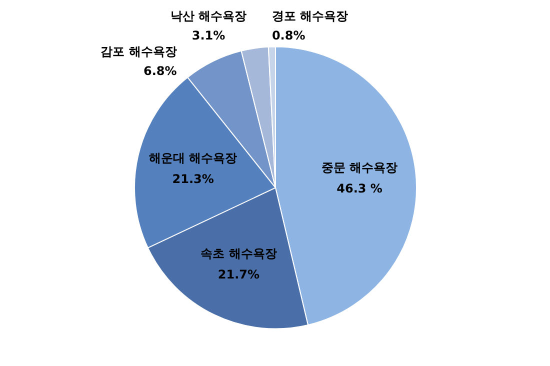  Describe the element at coordinates (208, 16) in the screenshot. I see `slice-label: 낙산 해수욕장` at that location.